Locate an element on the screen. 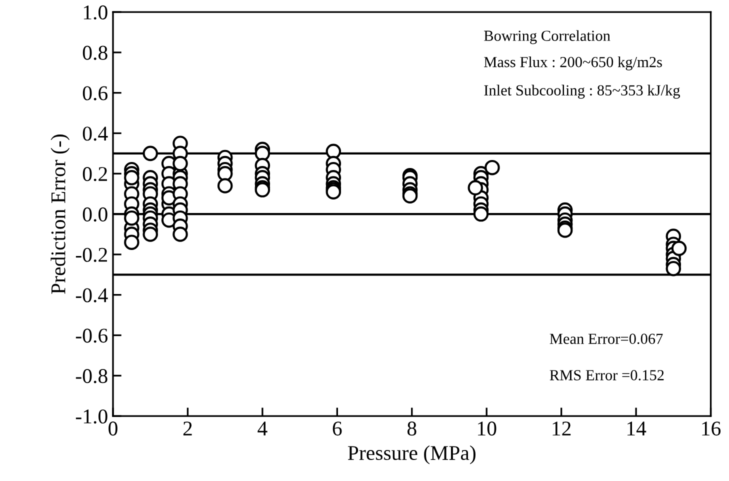 The width and height of the screenshot is (729, 481). annotation: RMS Error =0.152 is located at coordinates (607, 375).